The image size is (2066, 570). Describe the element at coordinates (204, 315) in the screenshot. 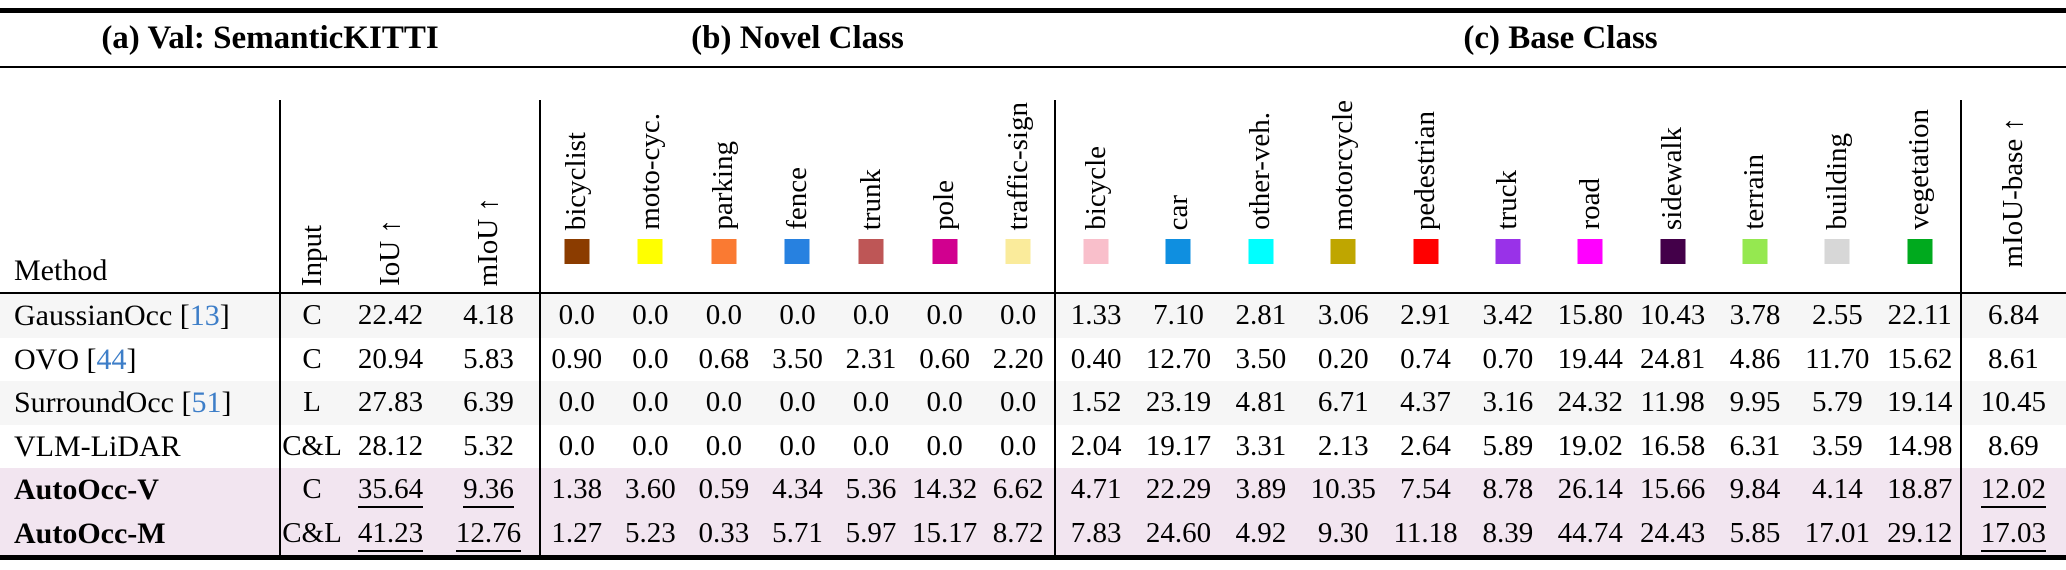

I see `citation-link: 13` at that location.